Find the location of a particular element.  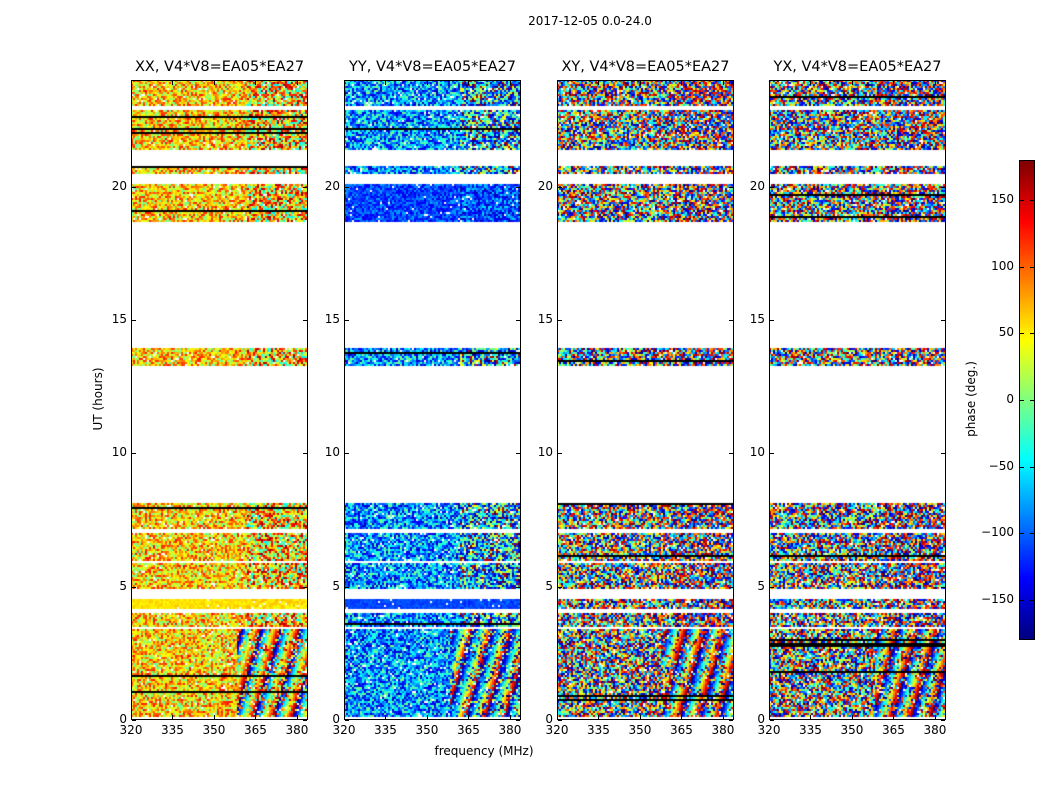

colorbar-tick-label: −50 is located at coordinates (1001, 465).